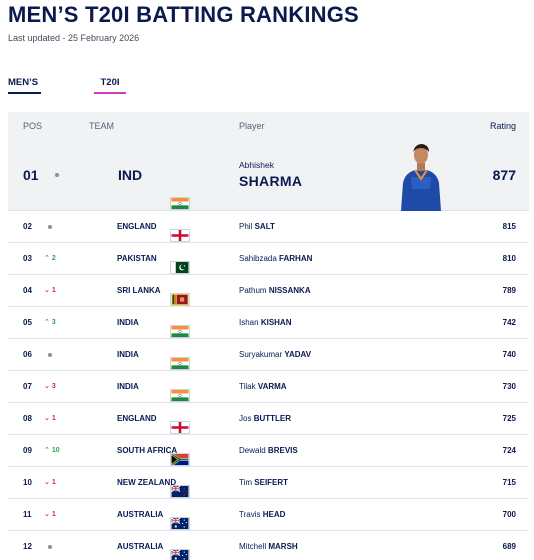 This screenshot has height=560, width=534. Describe the element at coordinates (256, 165) in the screenshot. I see `leader-first-name: Abhishek` at that location.